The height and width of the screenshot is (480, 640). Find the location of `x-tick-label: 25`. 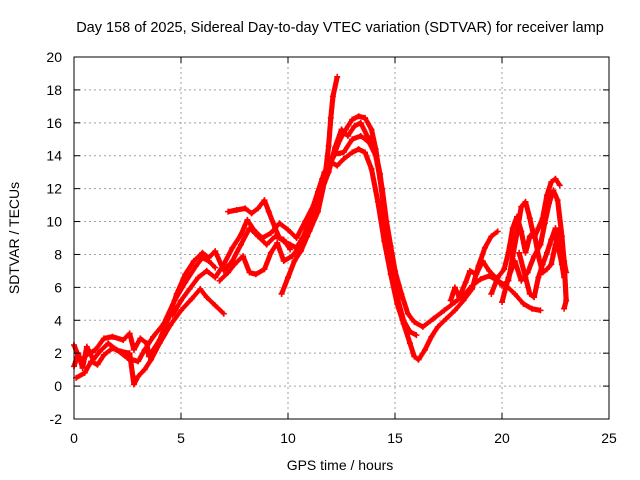

x-tick-label: 25 is located at coordinates (609, 438).